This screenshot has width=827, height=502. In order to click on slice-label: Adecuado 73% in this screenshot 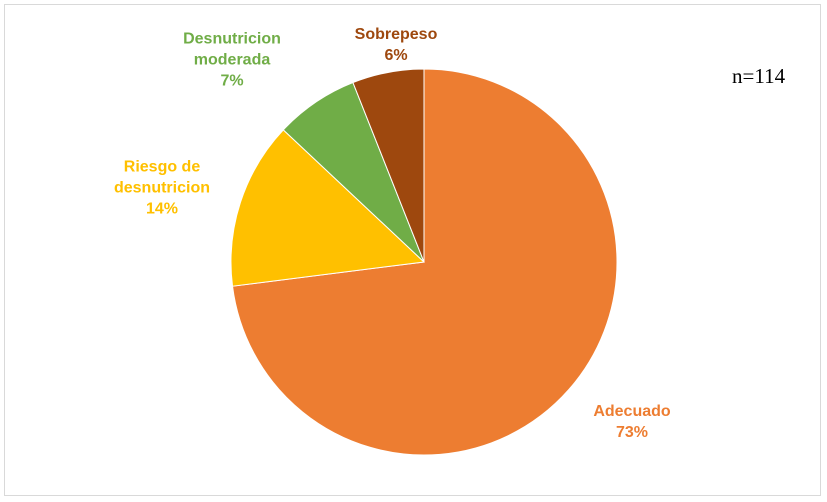, I will do `click(632, 422)`.